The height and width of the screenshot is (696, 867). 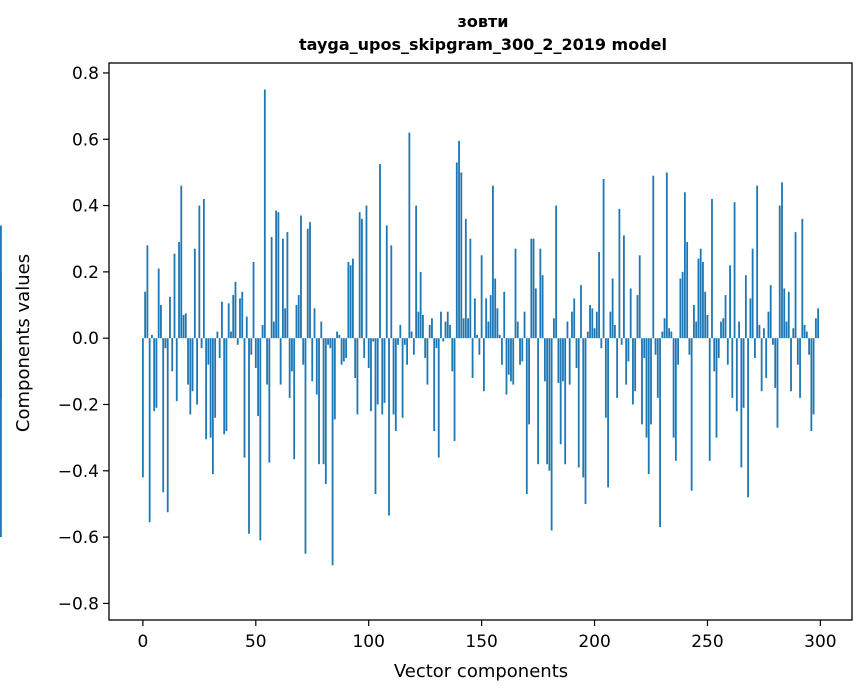 I want to click on x-tick-label: 250, so click(x=707, y=642).